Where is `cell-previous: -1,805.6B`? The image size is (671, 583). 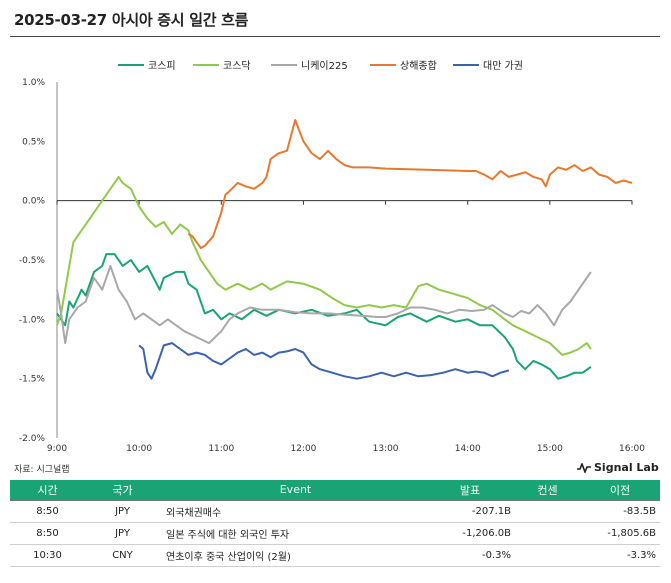
cell-previous: -1,805.6B is located at coordinates (620, 533).